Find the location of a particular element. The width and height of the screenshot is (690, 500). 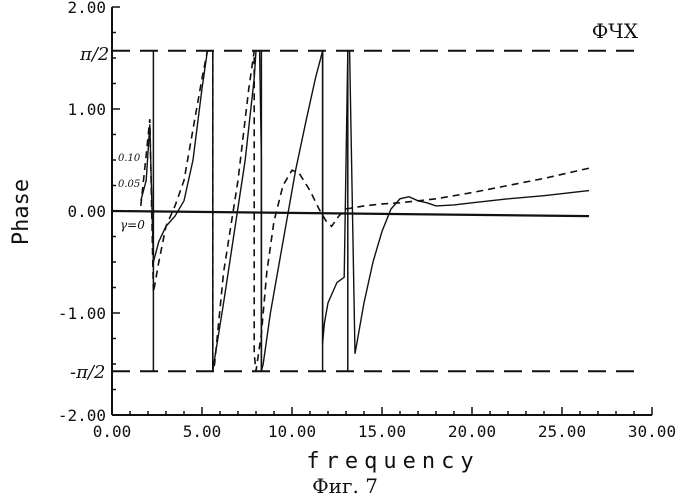

series-line-baseline is located at coordinates (350, 213).